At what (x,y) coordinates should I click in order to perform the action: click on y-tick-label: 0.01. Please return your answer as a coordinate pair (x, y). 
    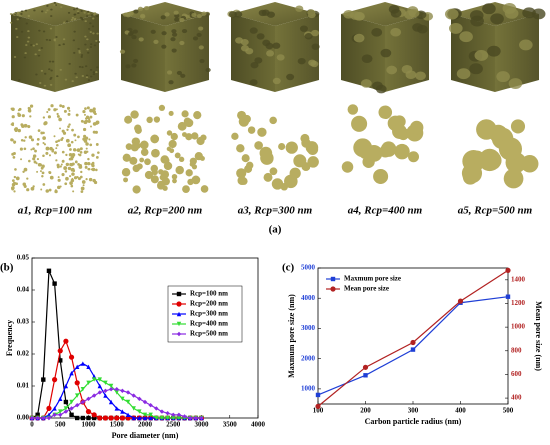
    Looking at the image, I should click on (23, 386).